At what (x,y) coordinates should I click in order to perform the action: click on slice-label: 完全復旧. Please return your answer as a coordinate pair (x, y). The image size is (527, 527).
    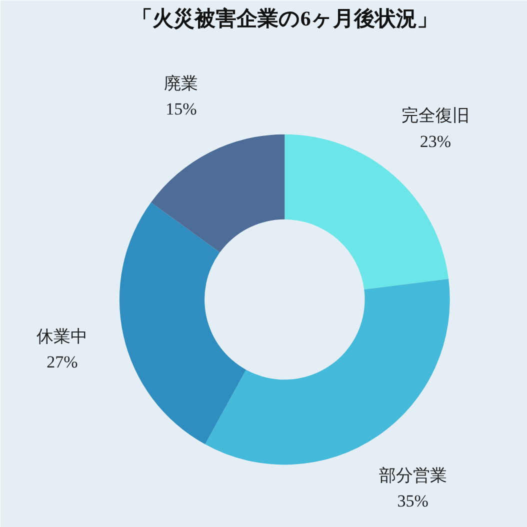
    Looking at the image, I should click on (435, 116).